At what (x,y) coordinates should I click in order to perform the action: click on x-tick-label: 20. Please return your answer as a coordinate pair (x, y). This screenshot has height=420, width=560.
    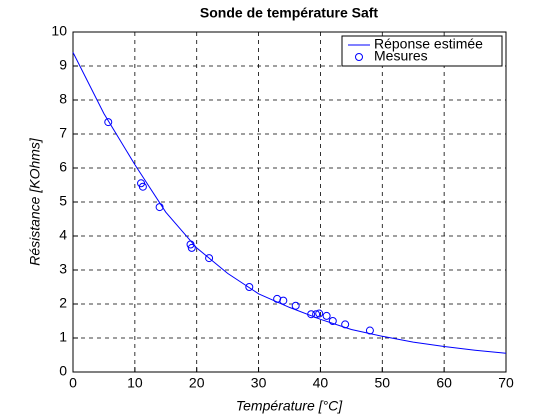
    Looking at the image, I should click on (197, 383).